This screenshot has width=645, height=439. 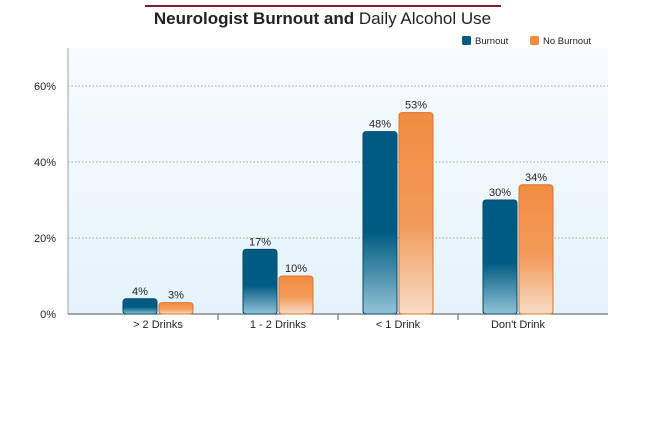 What do you see at coordinates (416, 106) in the screenshot?
I see `data-label: 53%` at bounding box center [416, 106].